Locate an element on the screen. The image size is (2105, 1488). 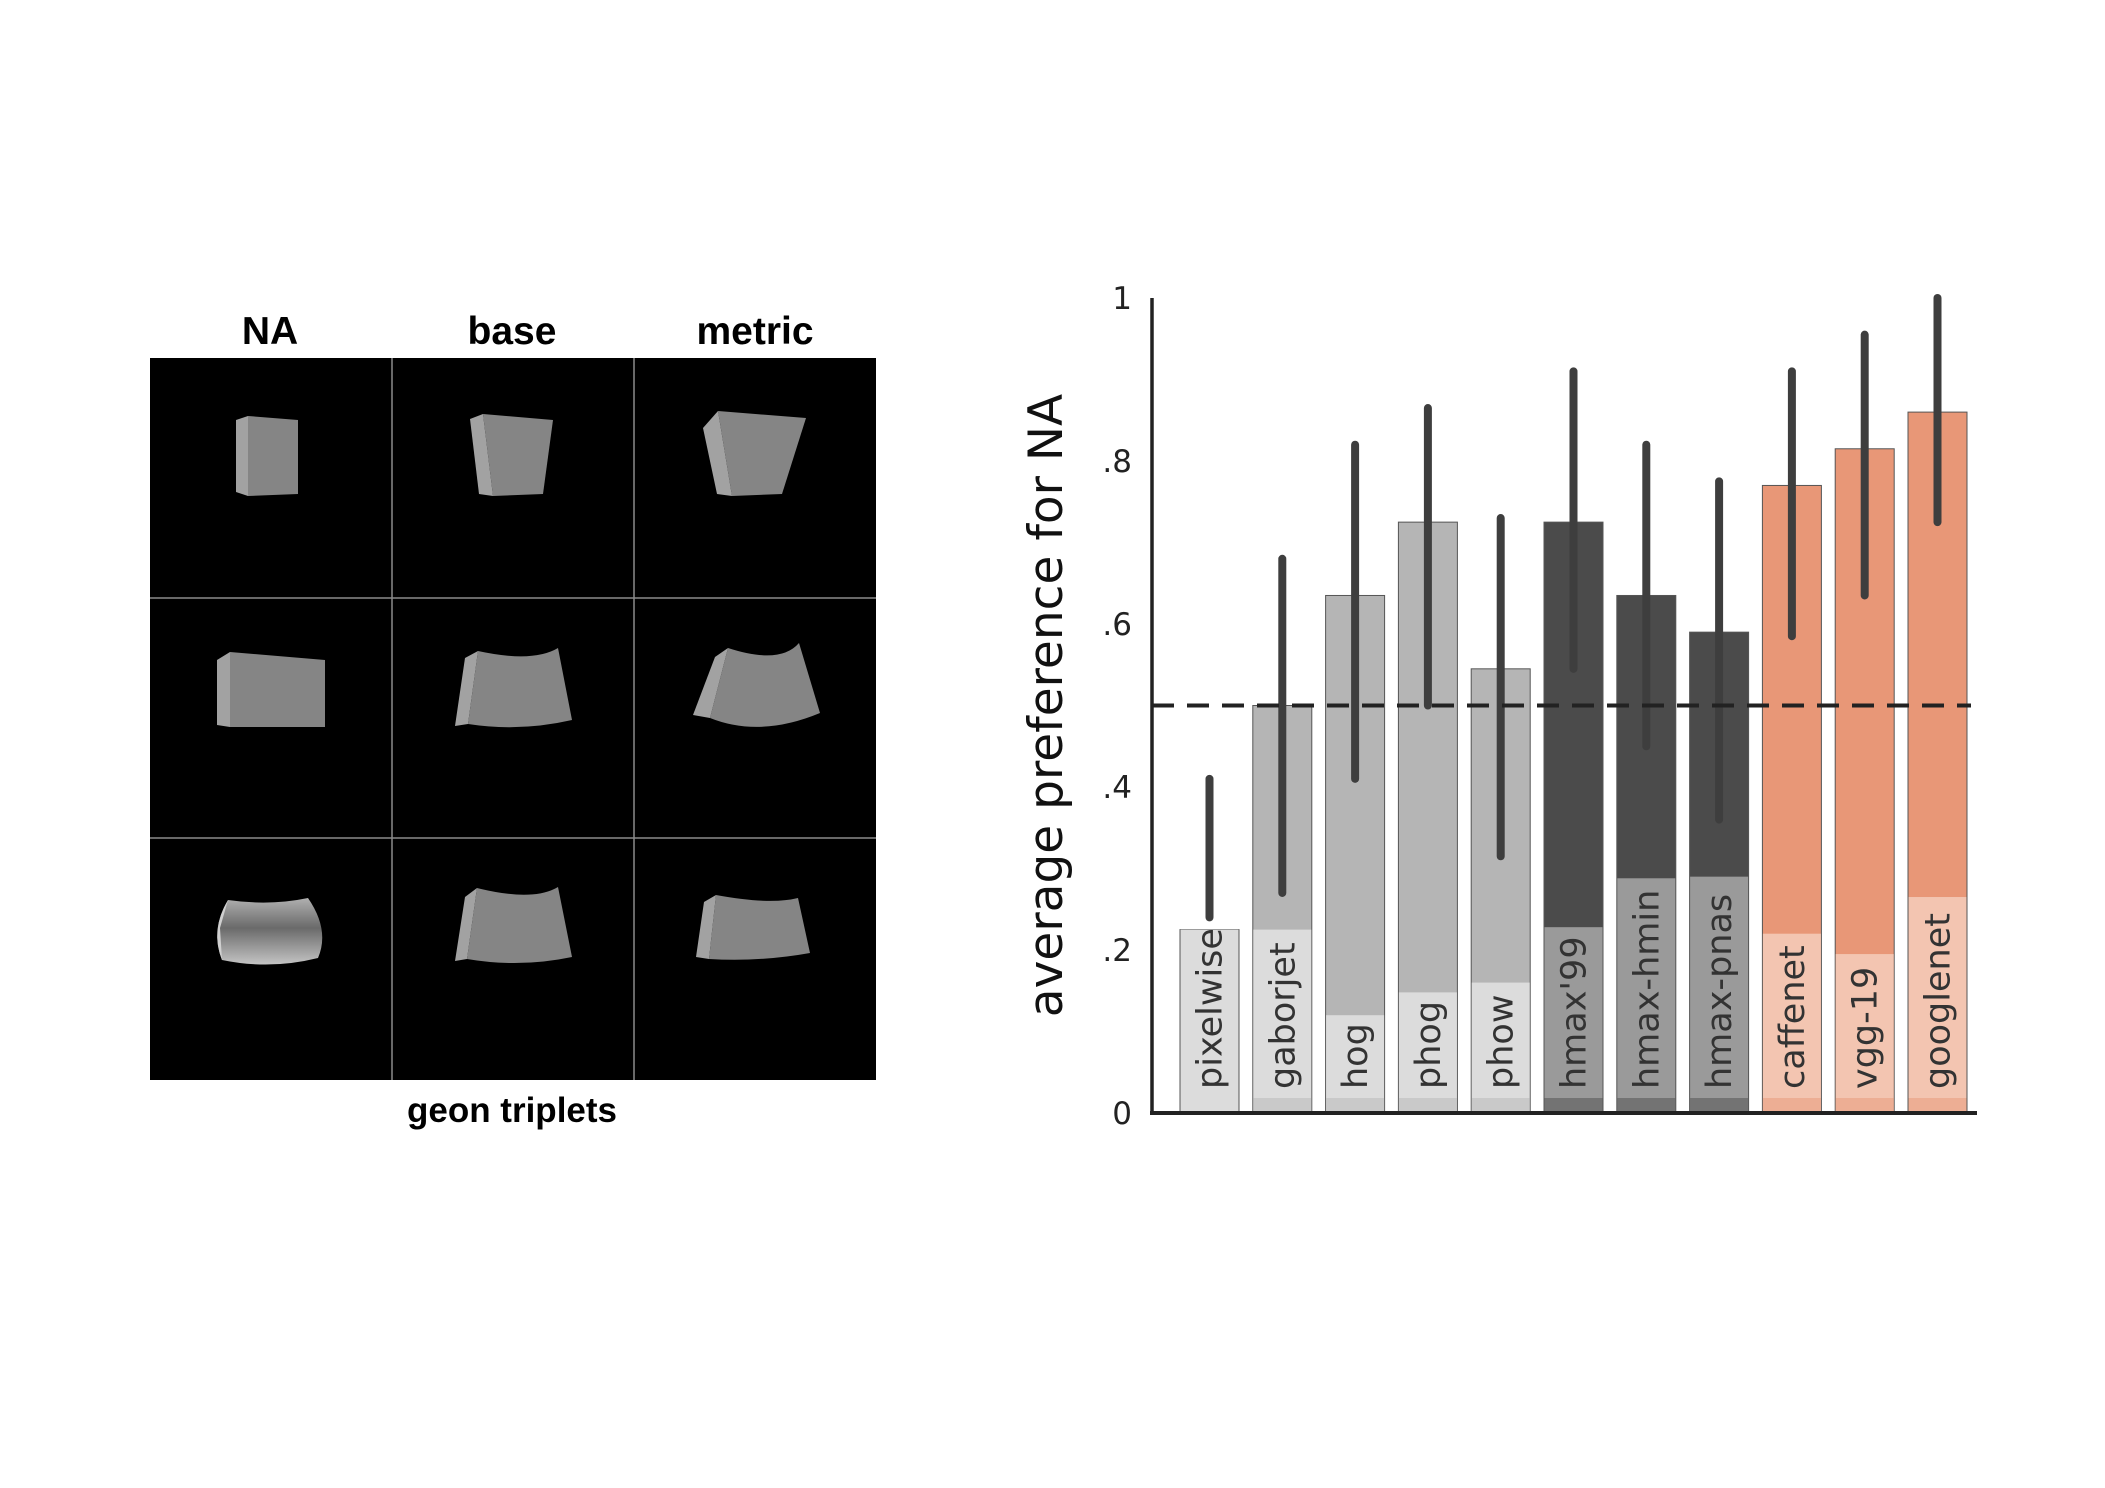
geon-row3-metric is located at coordinates (753, 927).